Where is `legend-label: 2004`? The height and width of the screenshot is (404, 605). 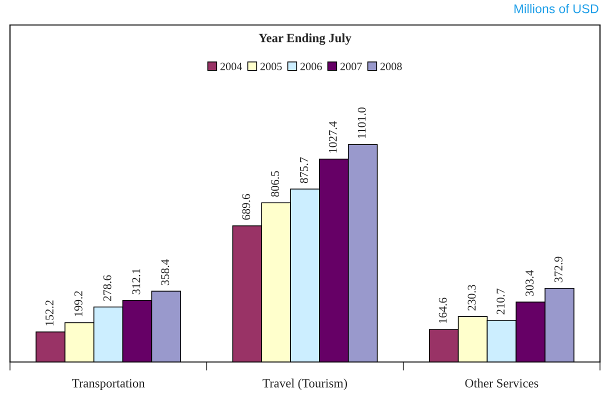 legend-label: 2004 is located at coordinates (231, 66).